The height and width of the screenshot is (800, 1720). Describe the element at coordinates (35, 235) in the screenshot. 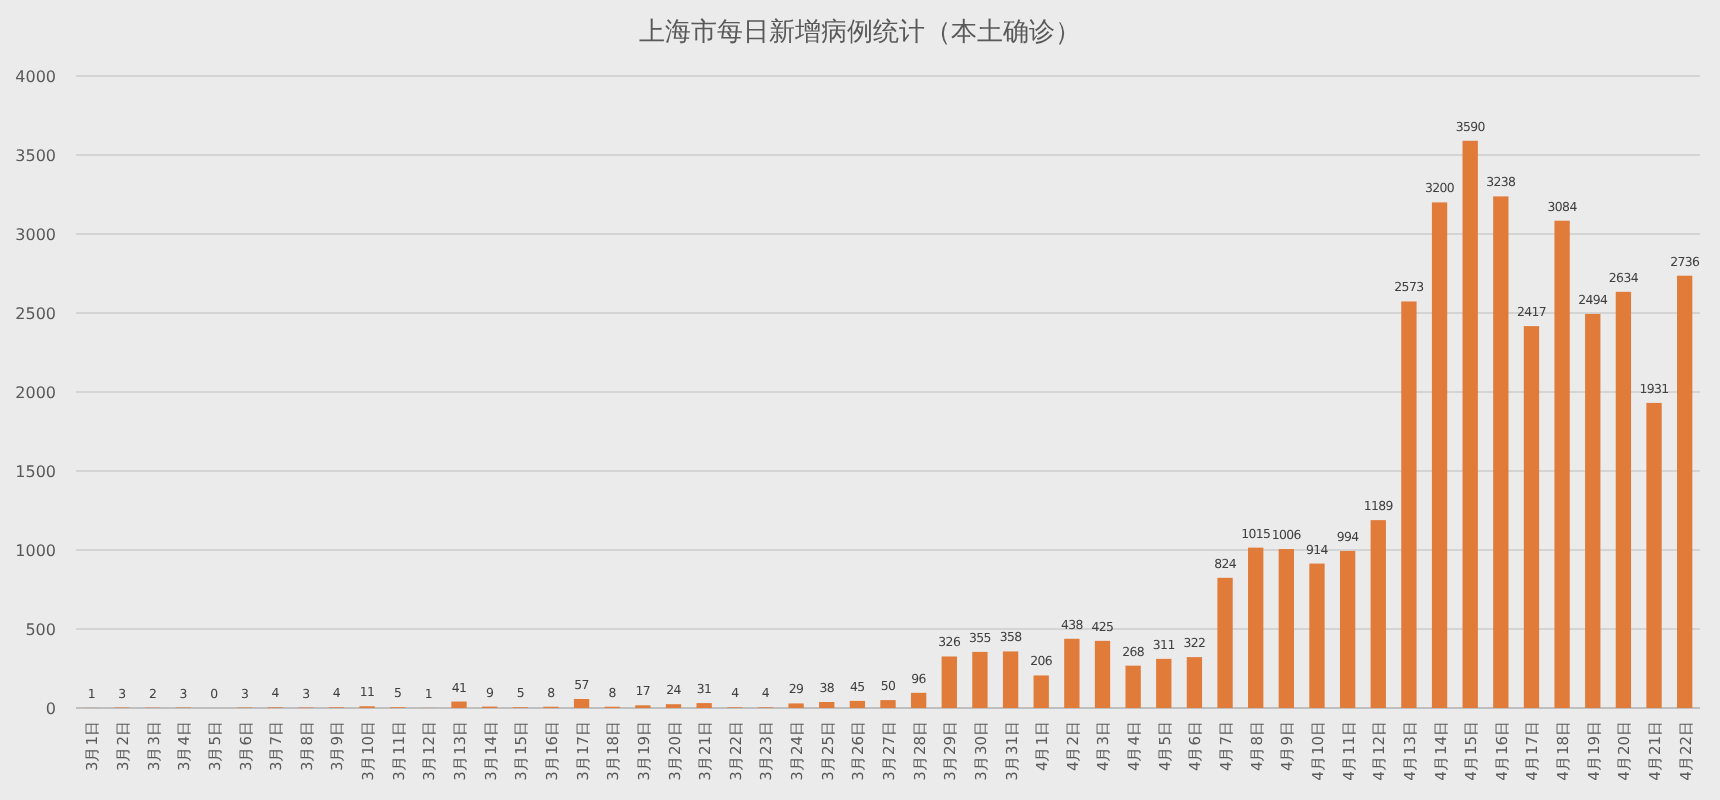

I see `y-tick-label: 3000` at that location.